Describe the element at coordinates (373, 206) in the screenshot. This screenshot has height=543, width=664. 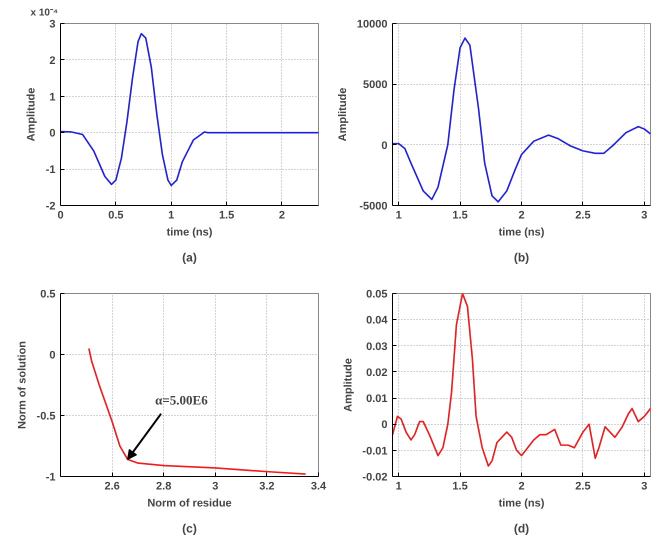
I see `y-tick-label: -5000` at that location.